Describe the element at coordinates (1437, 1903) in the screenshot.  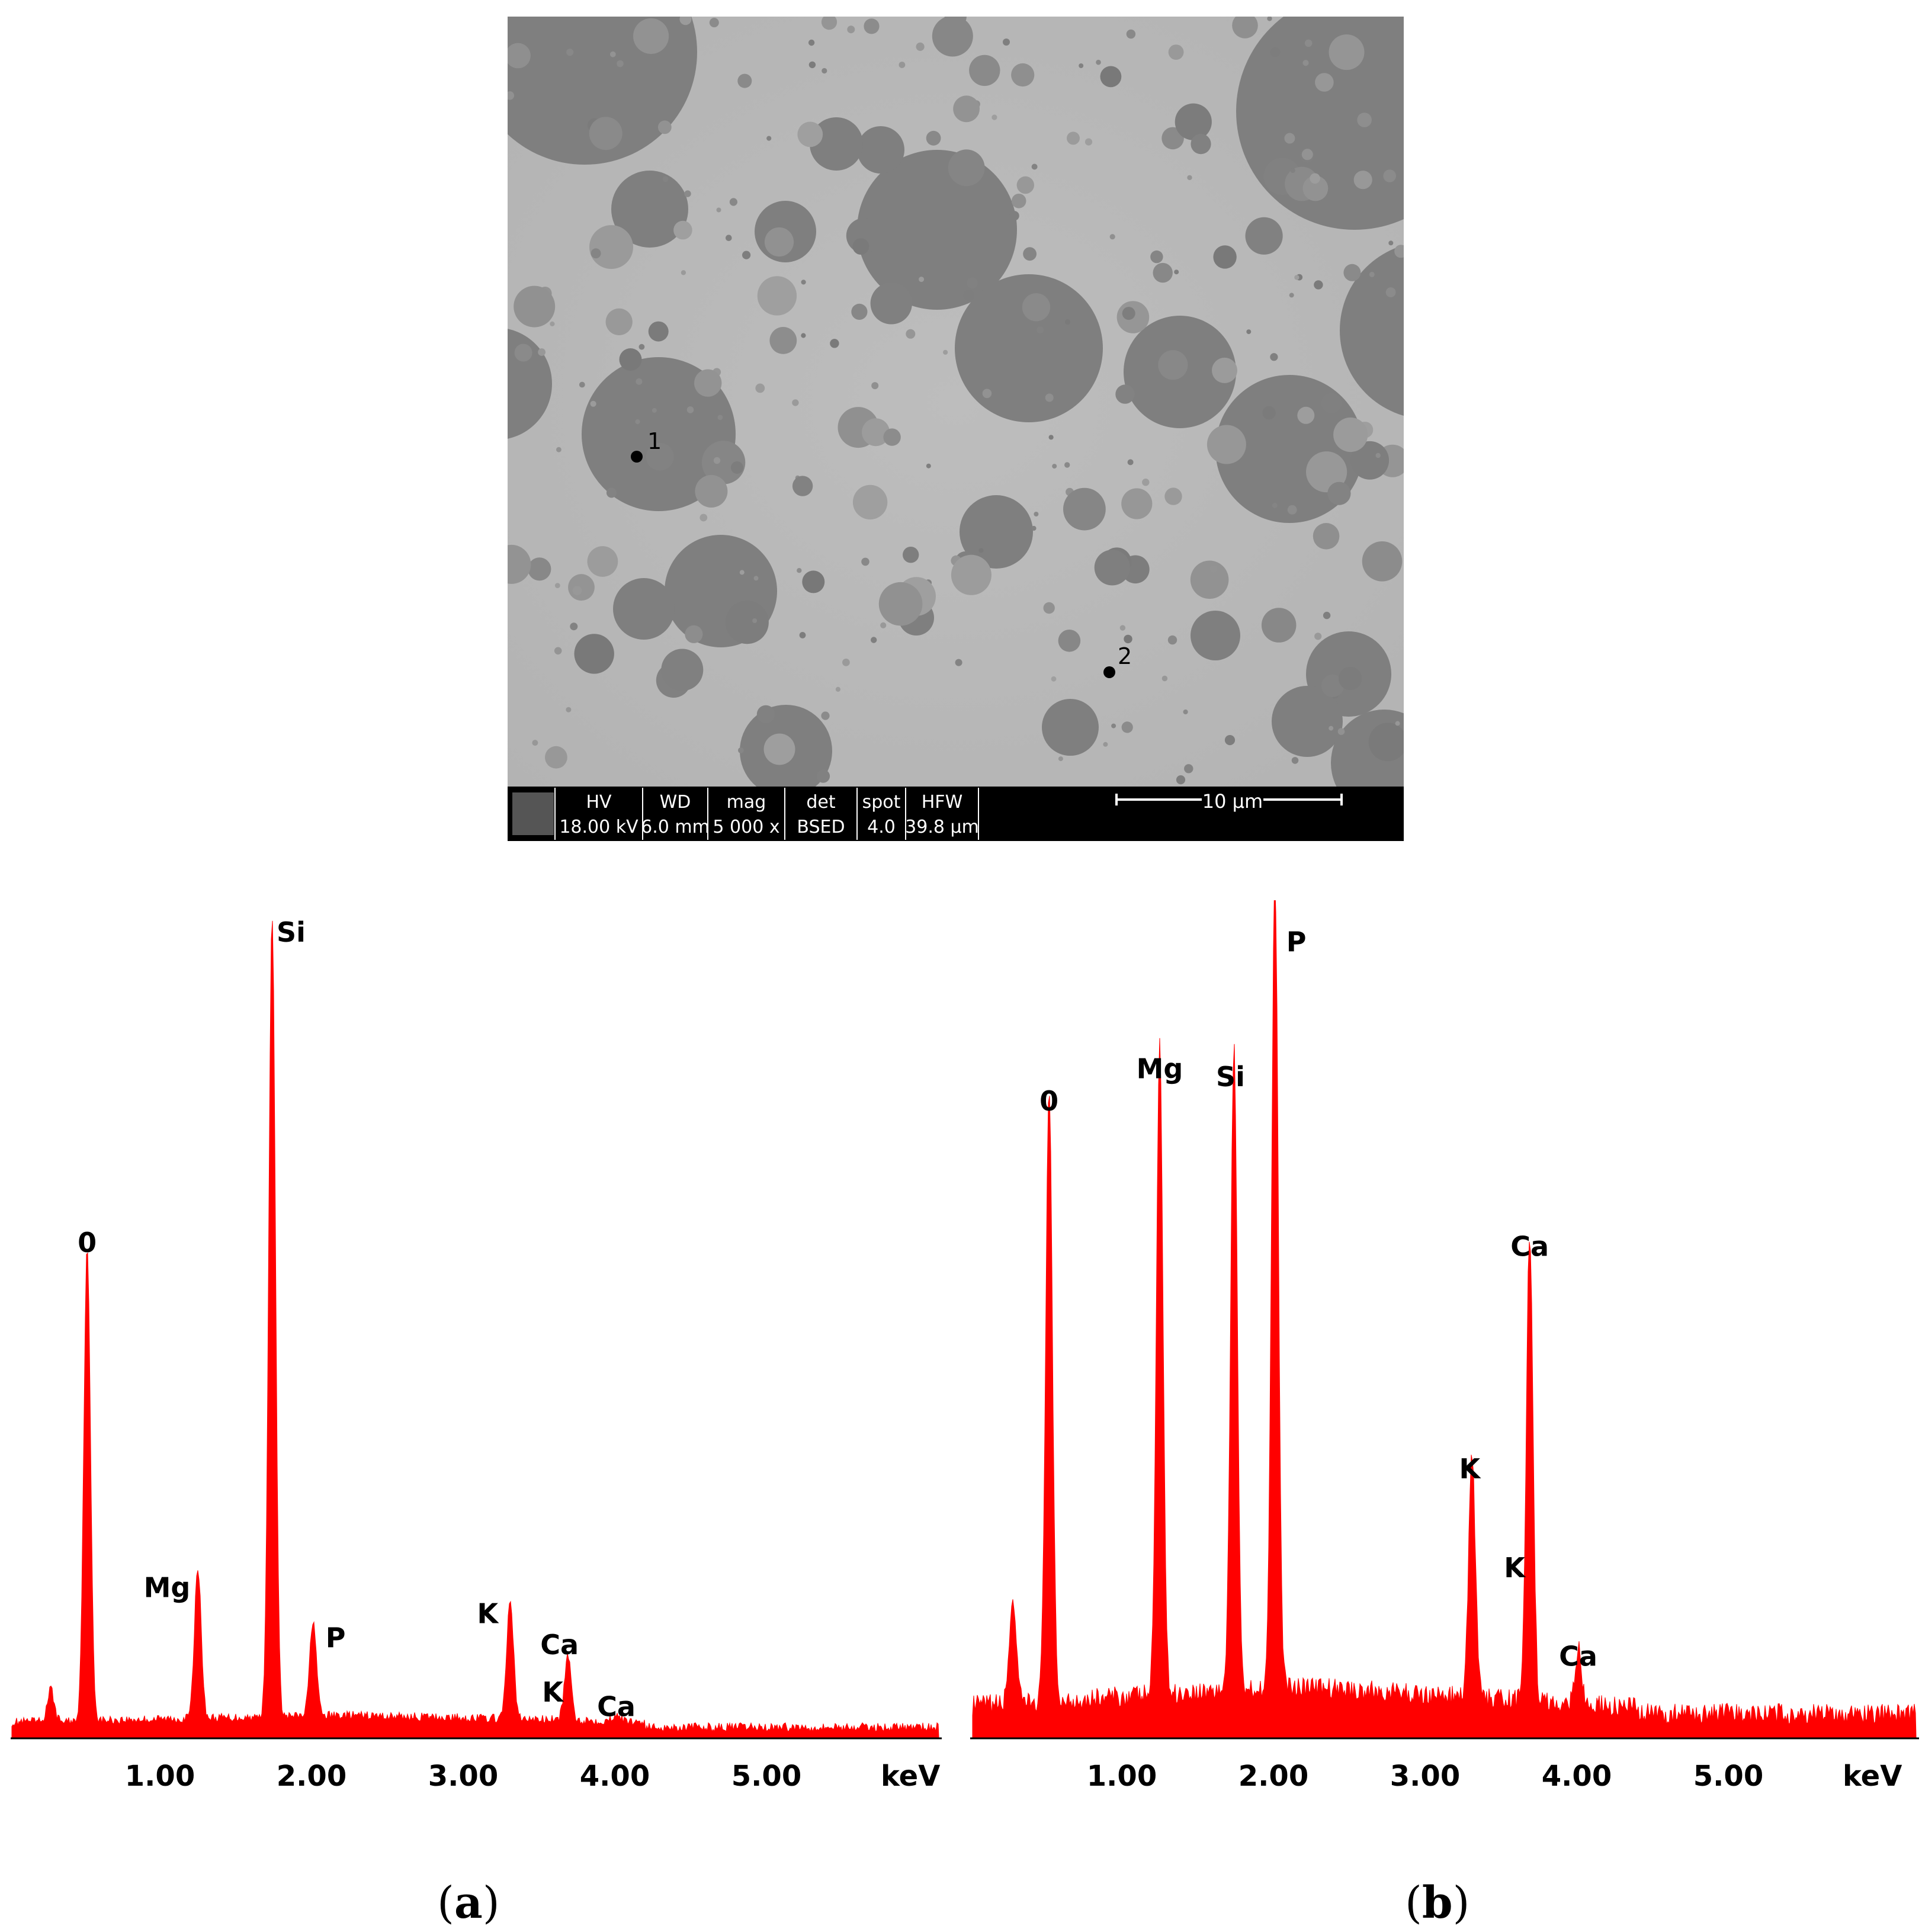
I see `caption-b: (b)` at that location.